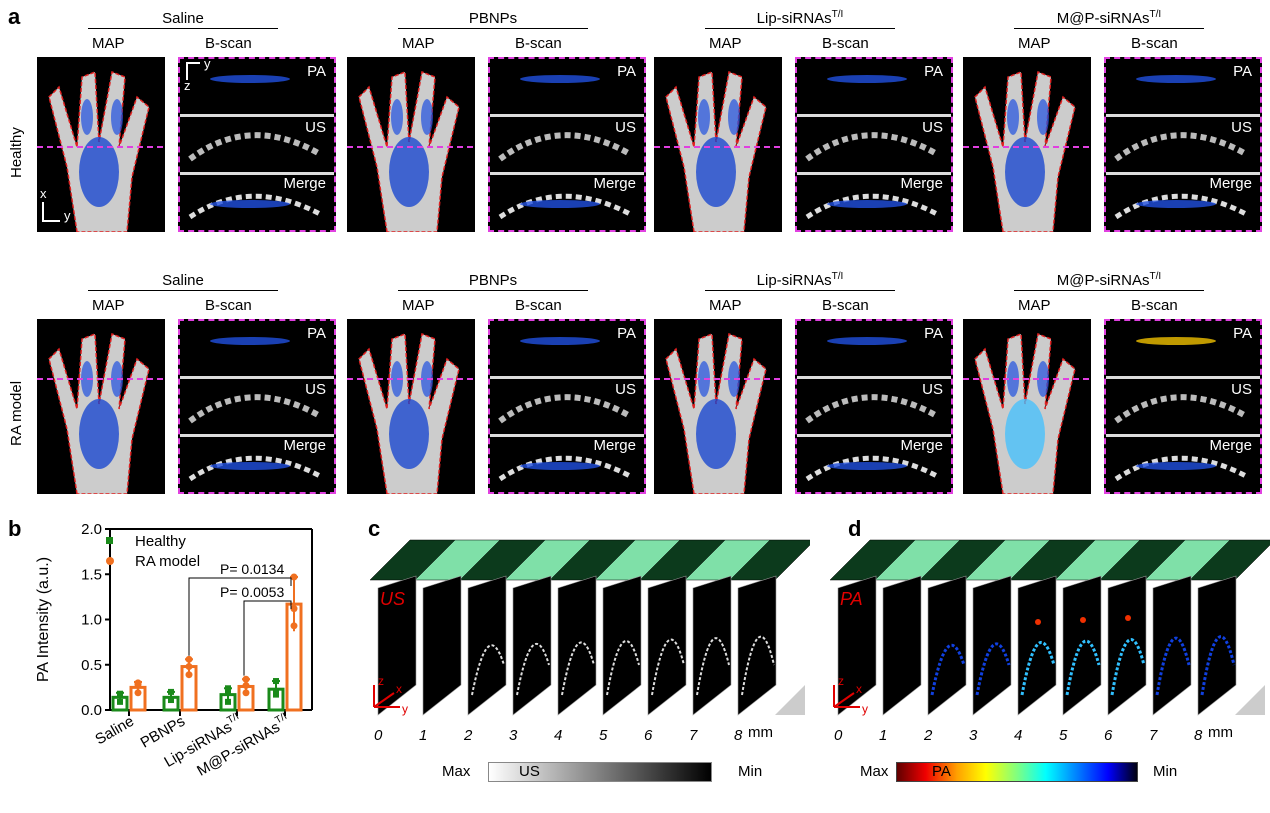 The width and height of the screenshot is (1270, 813). I want to click on stack-tag: US, so click(392, 599).